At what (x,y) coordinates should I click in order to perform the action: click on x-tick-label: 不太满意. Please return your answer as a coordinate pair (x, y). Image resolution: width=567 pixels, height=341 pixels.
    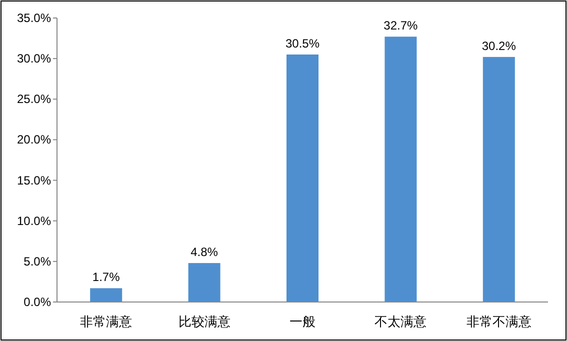
    Looking at the image, I should click on (400, 321).